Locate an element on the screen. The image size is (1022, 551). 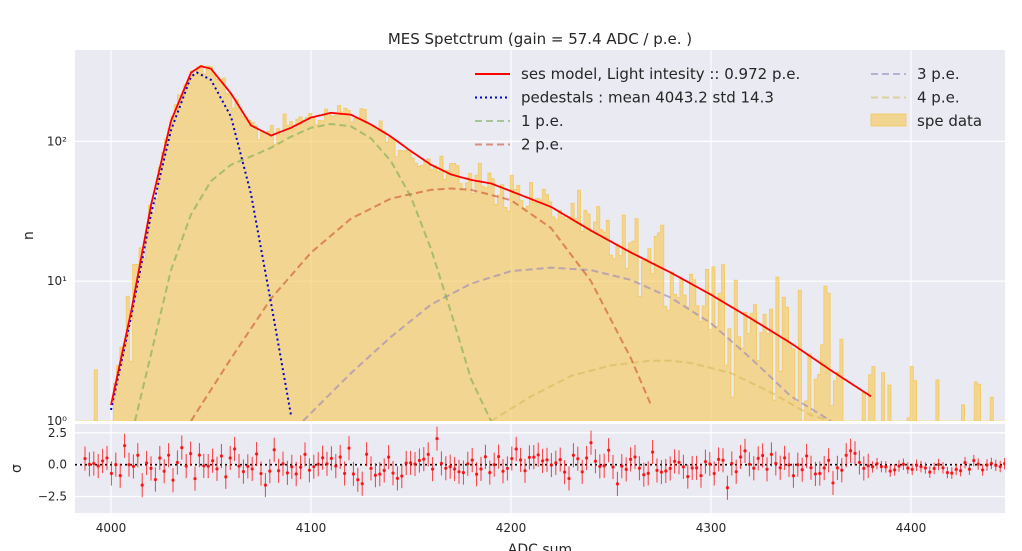
residuals-group is located at coordinates (540, 463).